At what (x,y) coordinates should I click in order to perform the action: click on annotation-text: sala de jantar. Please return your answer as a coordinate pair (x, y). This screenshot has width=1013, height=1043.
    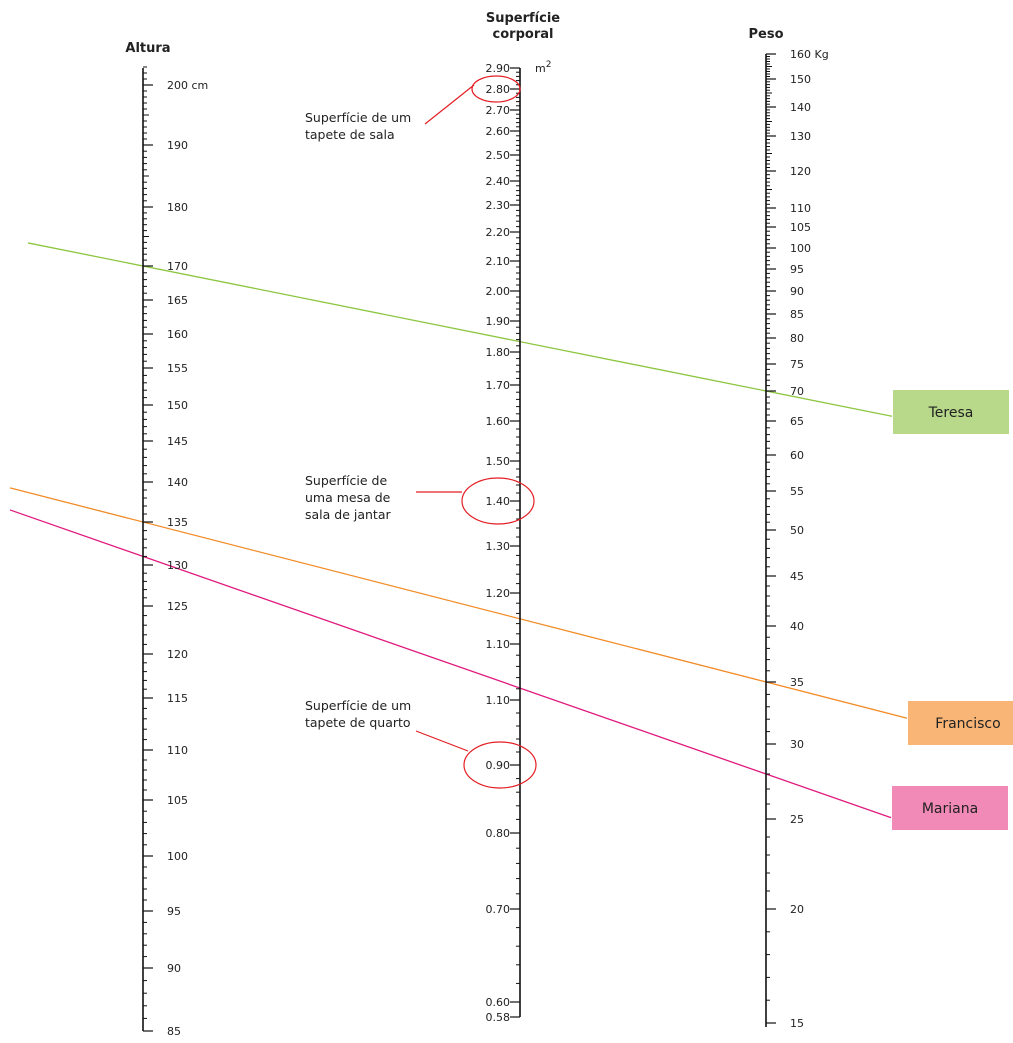
    Looking at the image, I should click on (348, 514).